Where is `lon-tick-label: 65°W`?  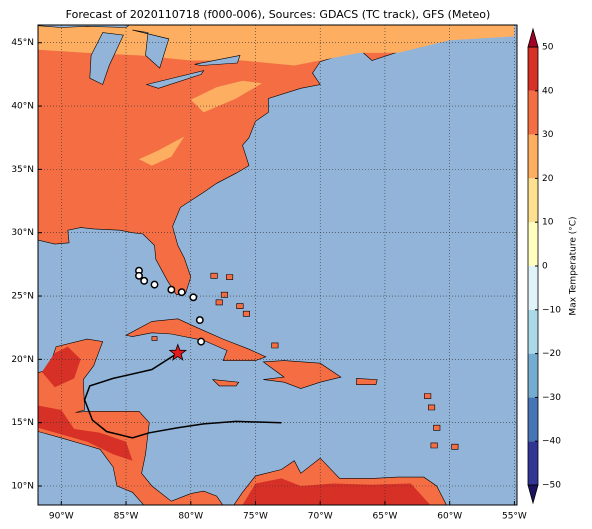 lon-tick-label: 65°W is located at coordinates (385, 517).